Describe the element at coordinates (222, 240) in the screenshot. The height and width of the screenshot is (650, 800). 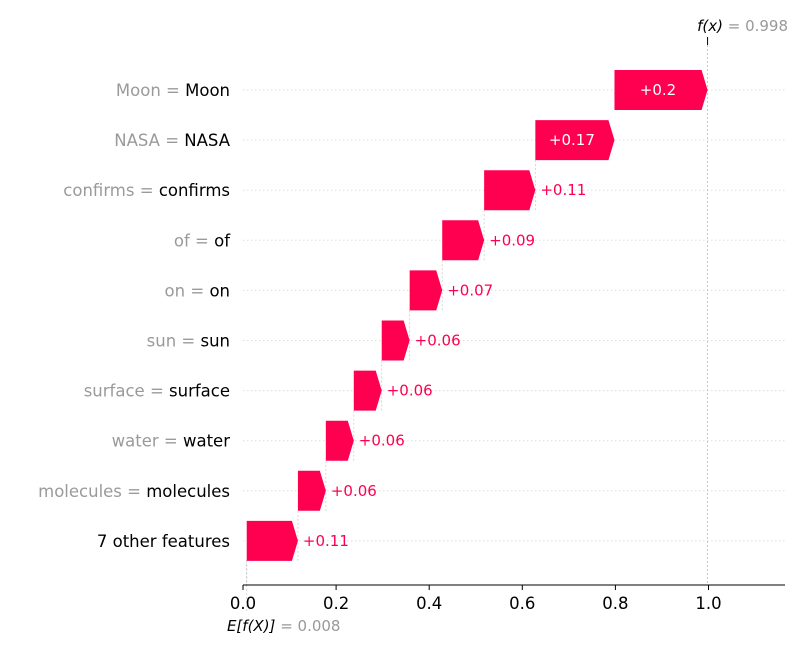
I see `feature-value: of` at that location.